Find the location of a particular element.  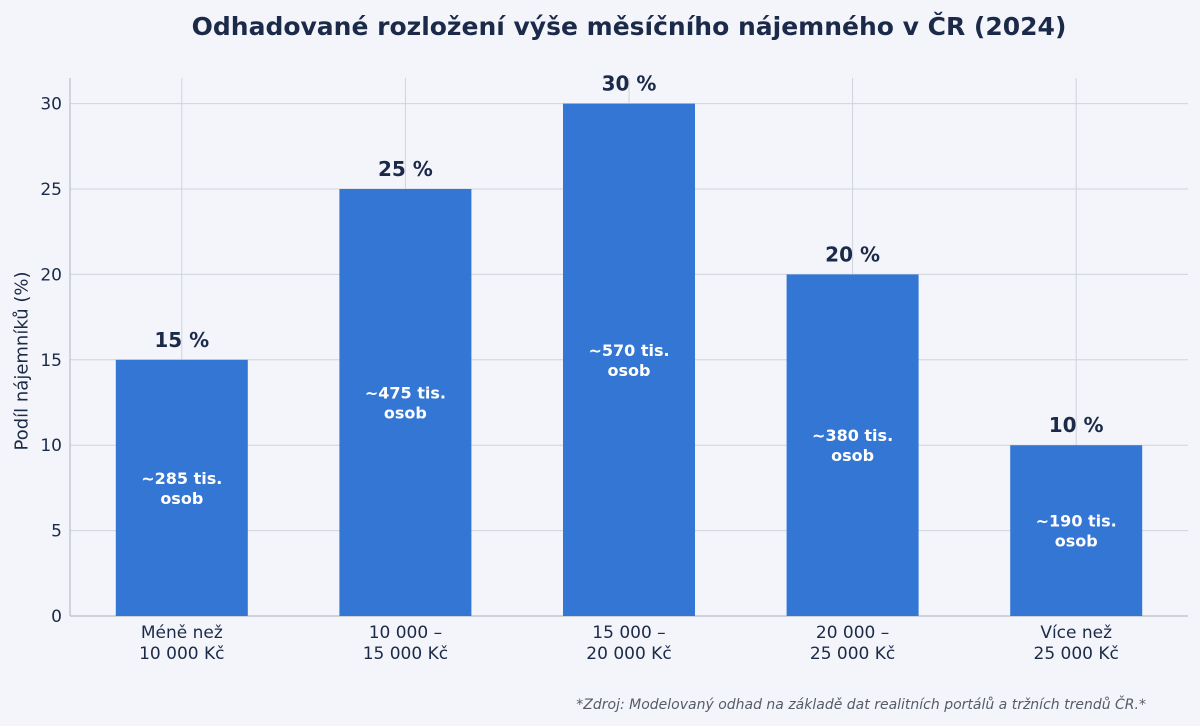

bar-value-label: 20 % is located at coordinates (852, 254).